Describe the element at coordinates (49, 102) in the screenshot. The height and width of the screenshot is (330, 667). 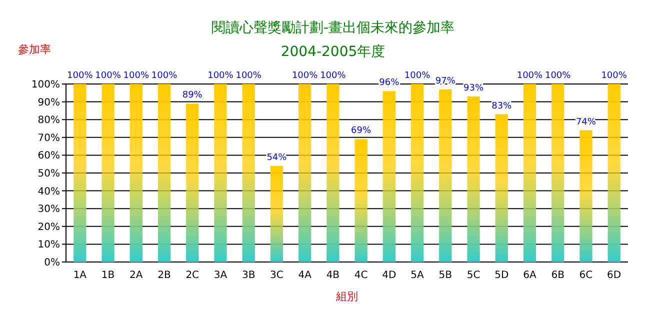
I see `y-tick-label: 90%` at that location.